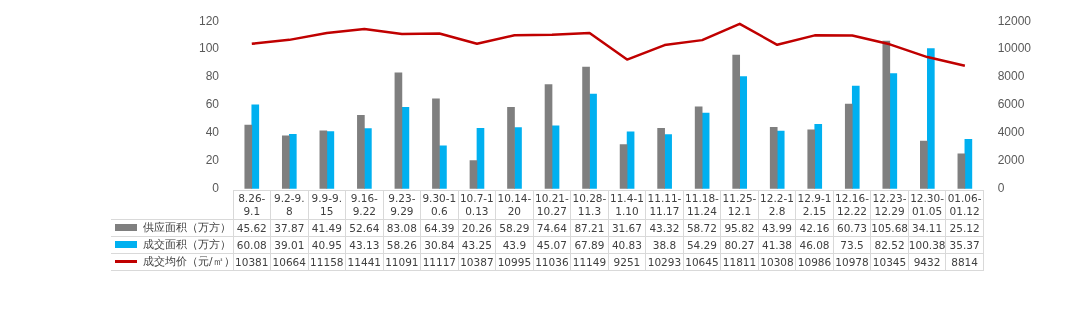 The height and width of the screenshot is (333, 1080). Describe the element at coordinates (664, 262) in the screenshot. I see `data-label: 10293` at that location.